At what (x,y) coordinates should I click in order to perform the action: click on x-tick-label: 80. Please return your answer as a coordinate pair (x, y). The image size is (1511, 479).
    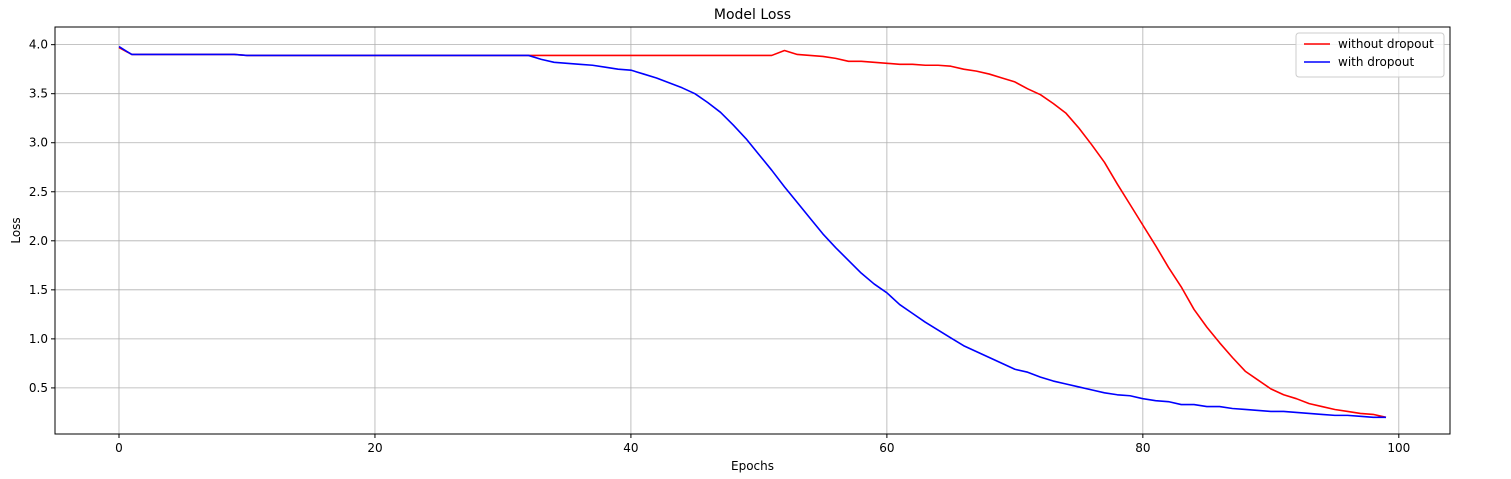
    Looking at the image, I should click on (1142, 448).